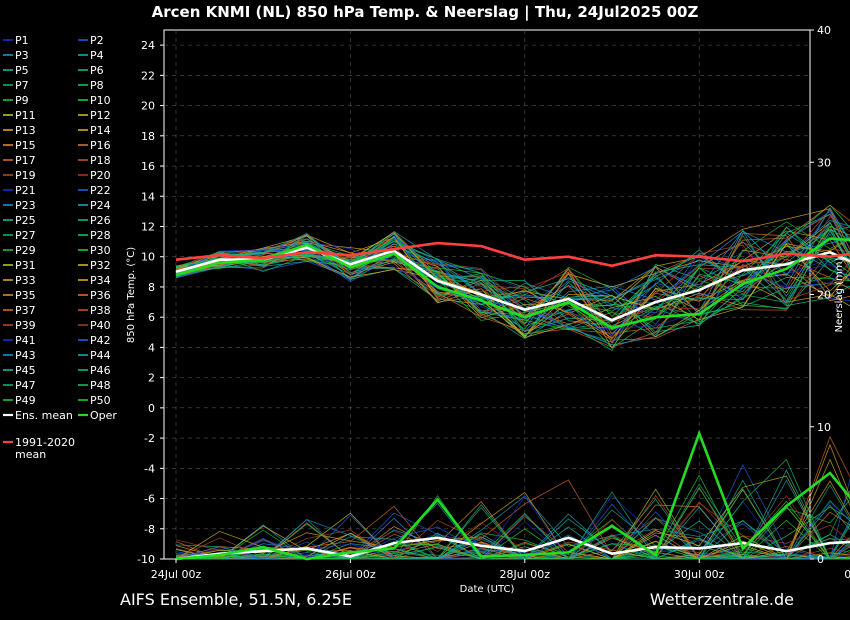 Image resolution: width=850 pixels, height=620 pixels. What do you see at coordinates (100, 280) in the screenshot?
I see `legend-entry-P34: P34` at bounding box center [100, 280].